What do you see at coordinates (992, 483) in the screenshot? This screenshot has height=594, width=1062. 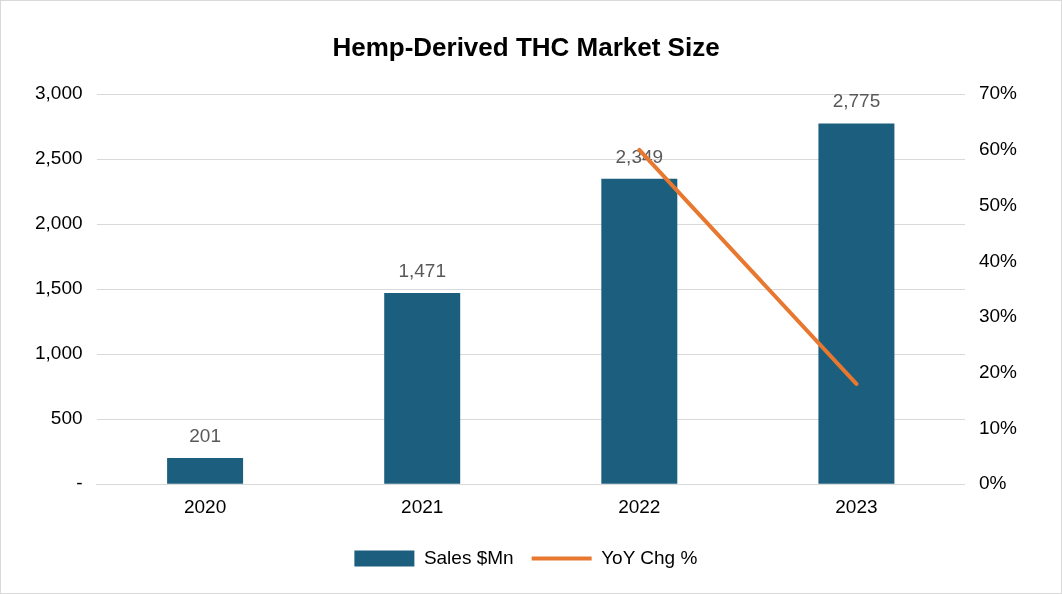 I see `y2-tick-label: 0%` at bounding box center [992, 483].